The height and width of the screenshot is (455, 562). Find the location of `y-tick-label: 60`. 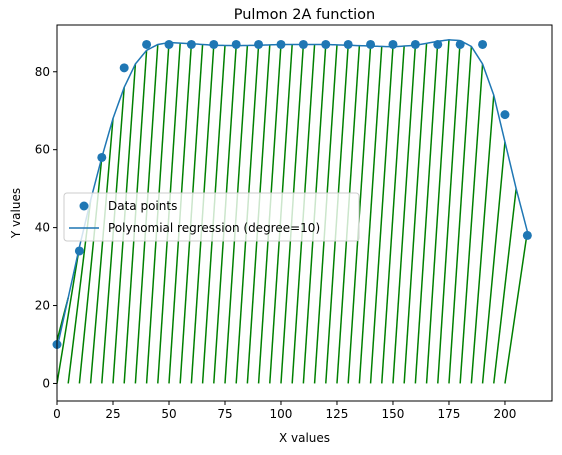

y-tick-label: 60 is located at coordinates (42, 150).